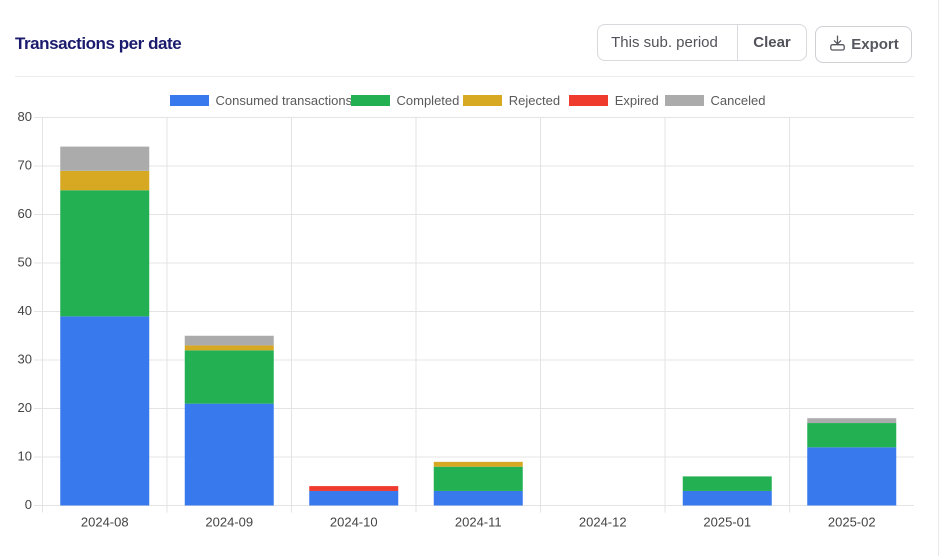 The image size is (941, 556). Describe the element at coordinates (25, 213) in the screenshot. I see `svg-text: 60` at that location.